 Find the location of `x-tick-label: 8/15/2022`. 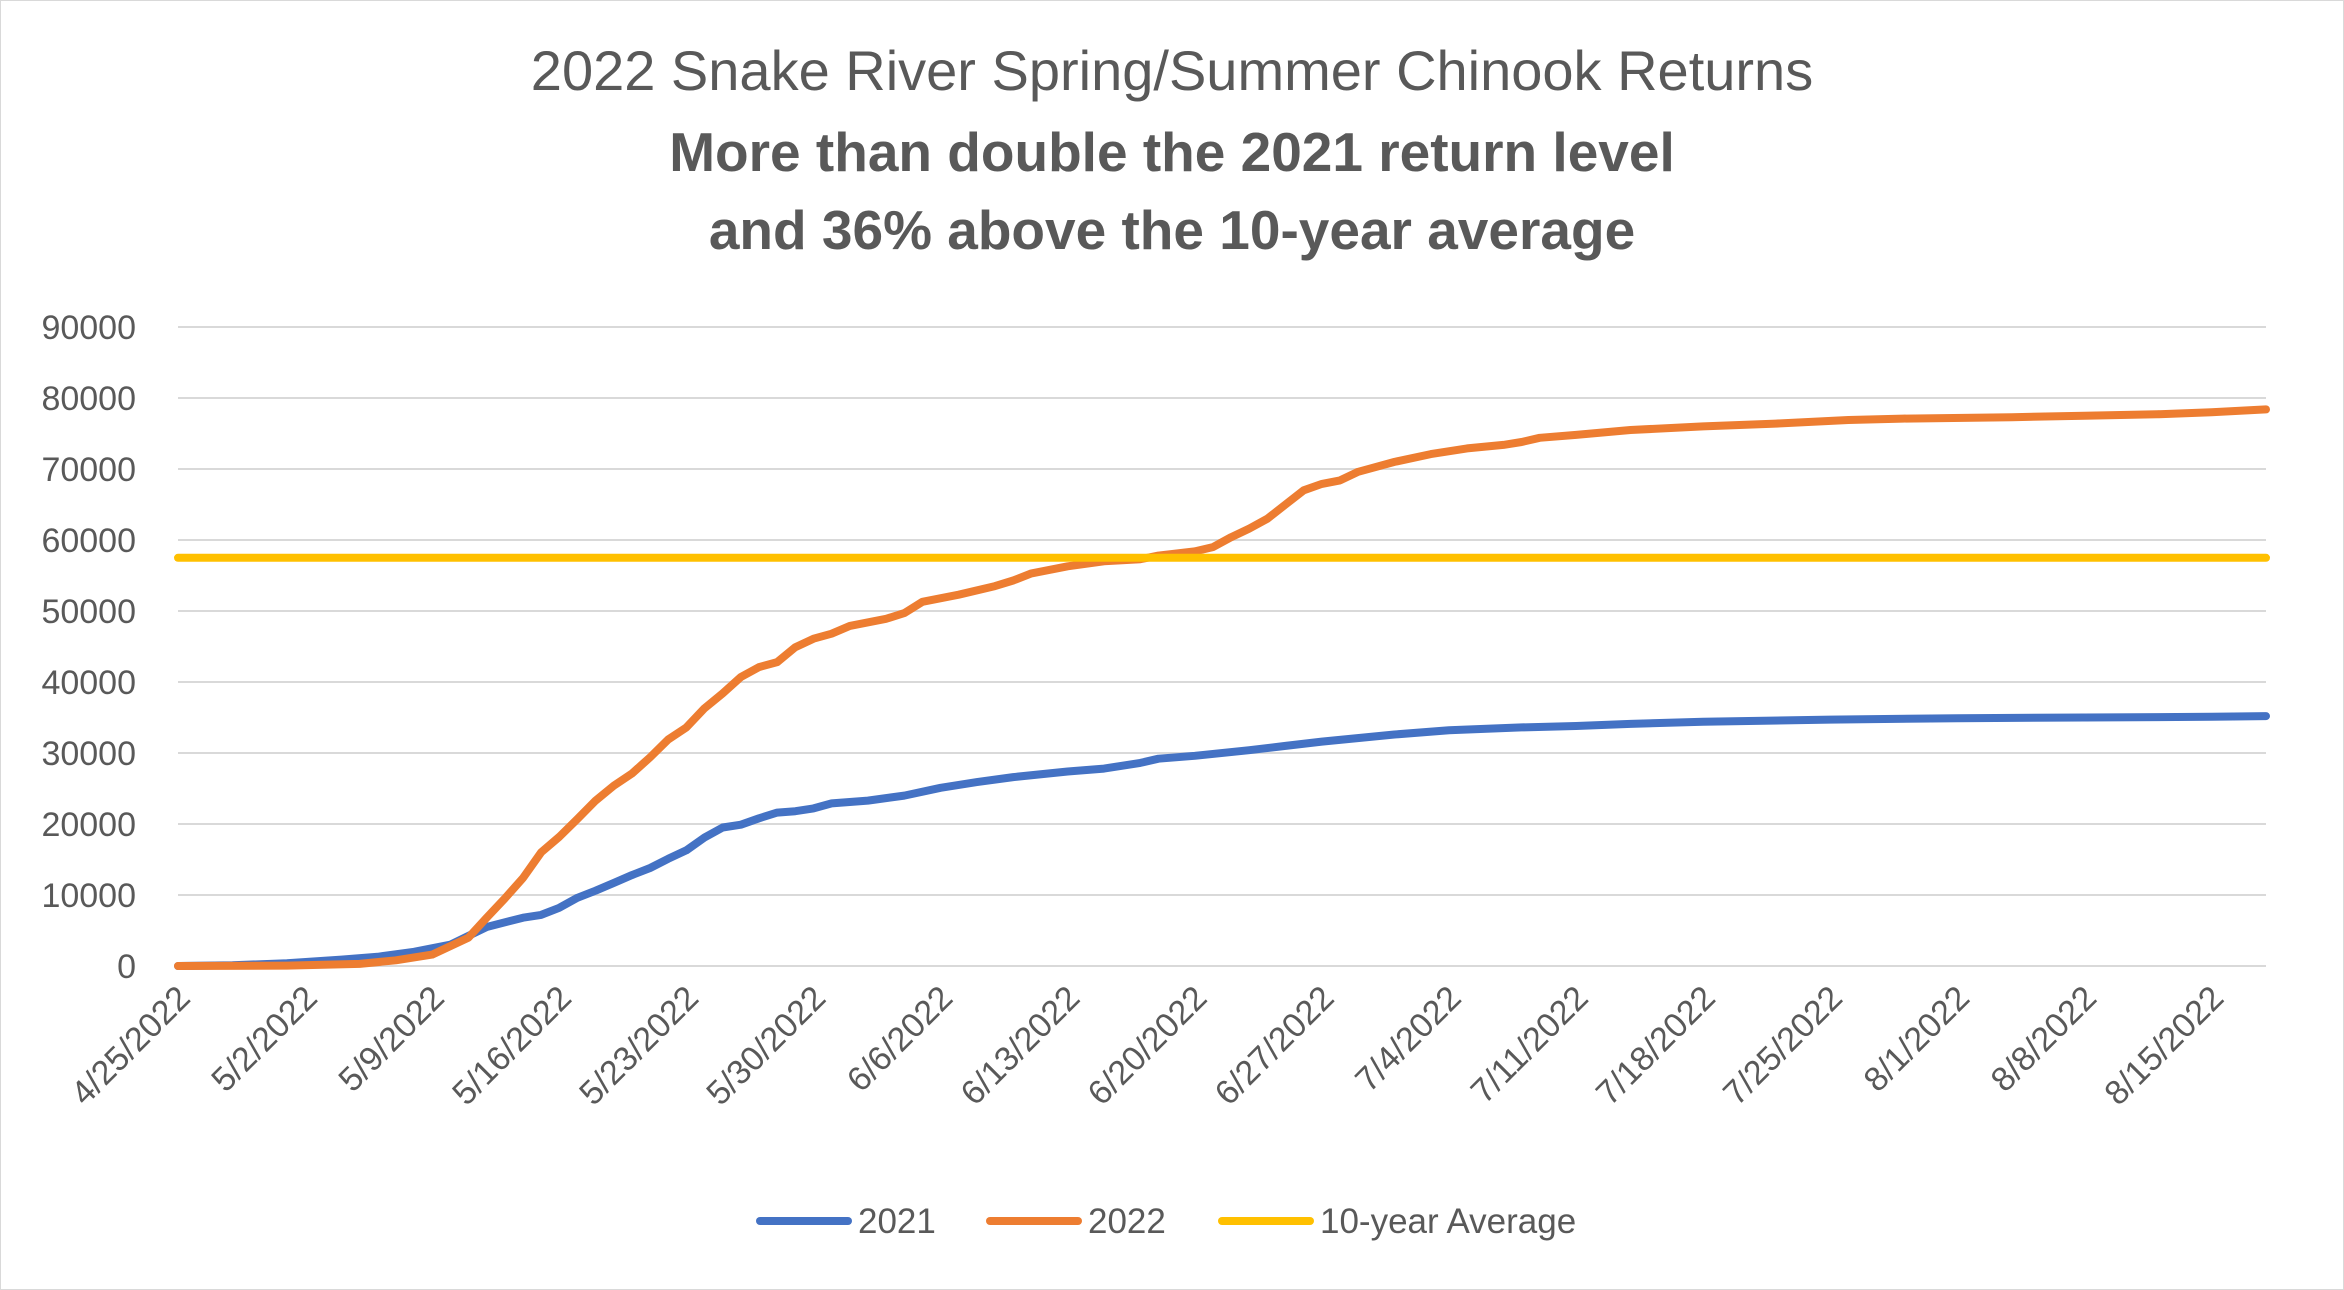

x-tick-label: 8/15/2022 is located at coordinates (2164, 1046).